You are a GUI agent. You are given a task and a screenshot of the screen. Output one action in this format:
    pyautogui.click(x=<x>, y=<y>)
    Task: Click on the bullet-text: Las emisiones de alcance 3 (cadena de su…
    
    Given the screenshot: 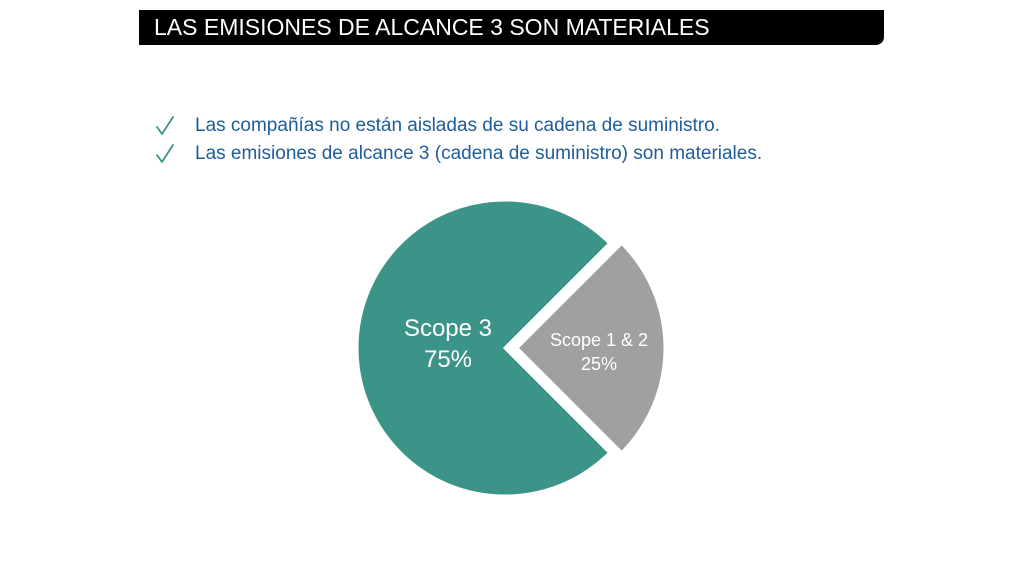 What is the action you would take?
    pyautogui.click(x=479, y=153)
    